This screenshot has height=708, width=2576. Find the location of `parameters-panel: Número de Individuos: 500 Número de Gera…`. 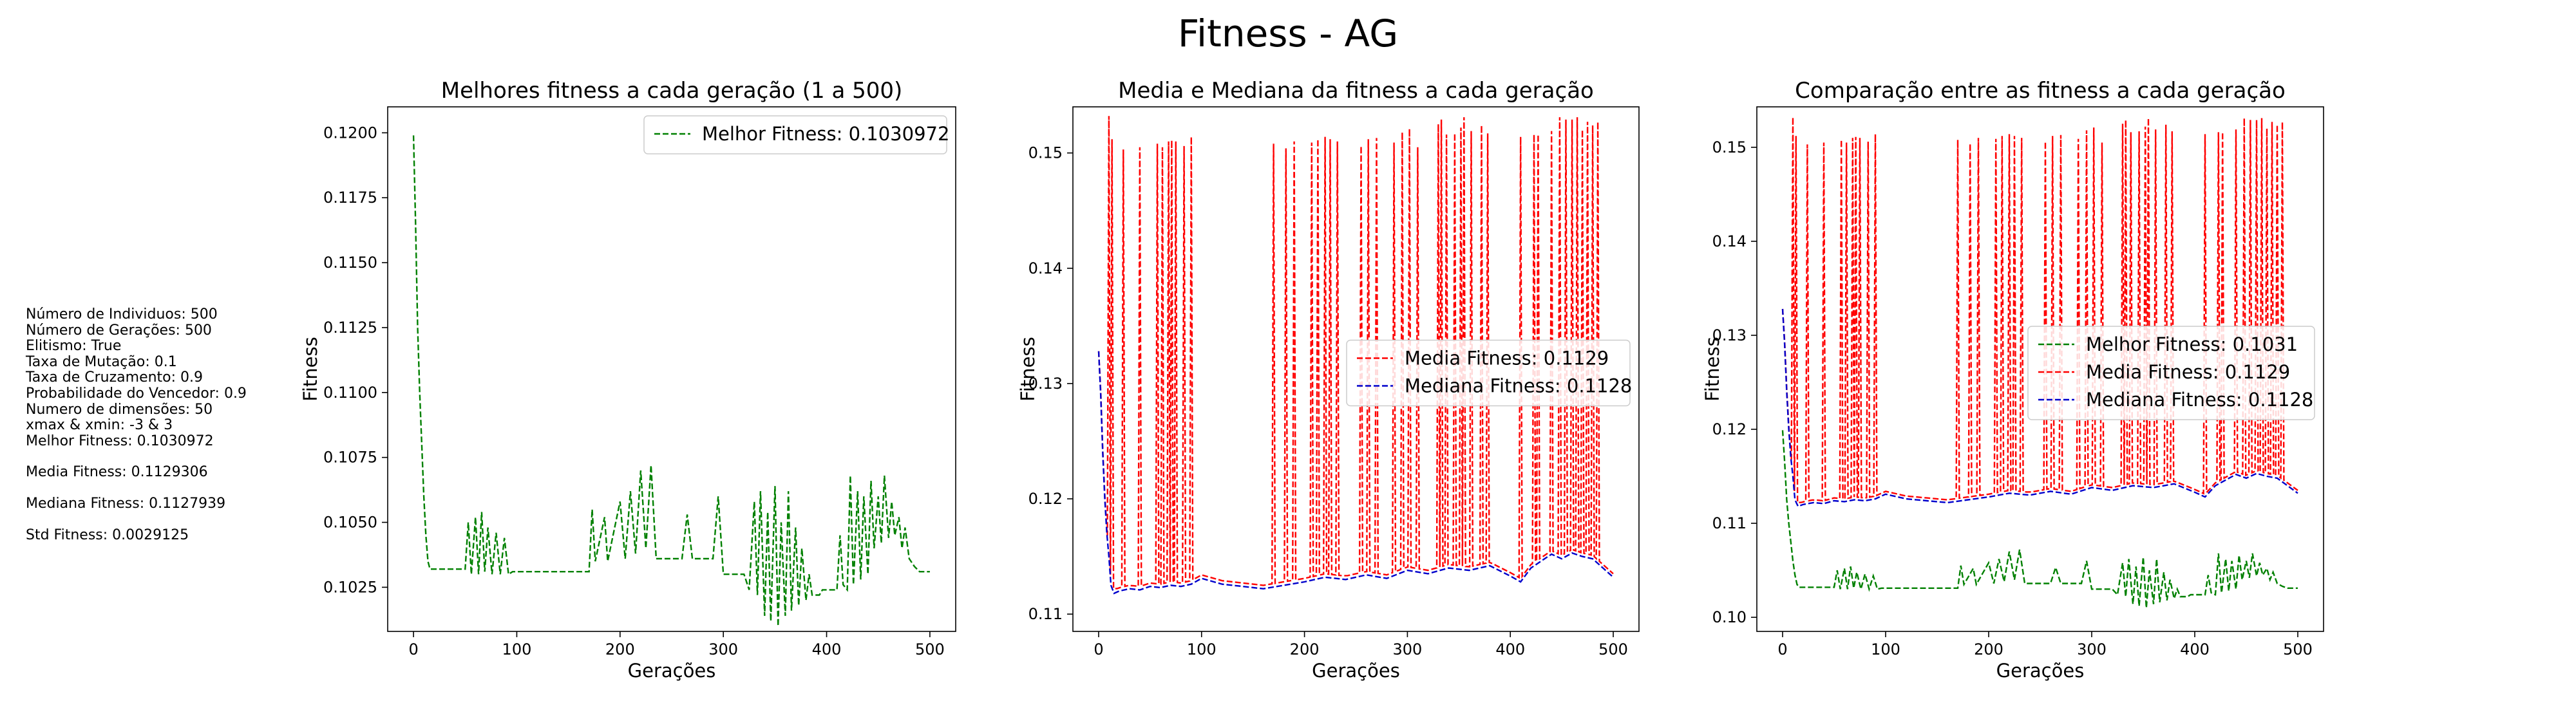

parameters-panel: Número de Individuos: 500 Número de Gera… is located at coordinates (136, 425).